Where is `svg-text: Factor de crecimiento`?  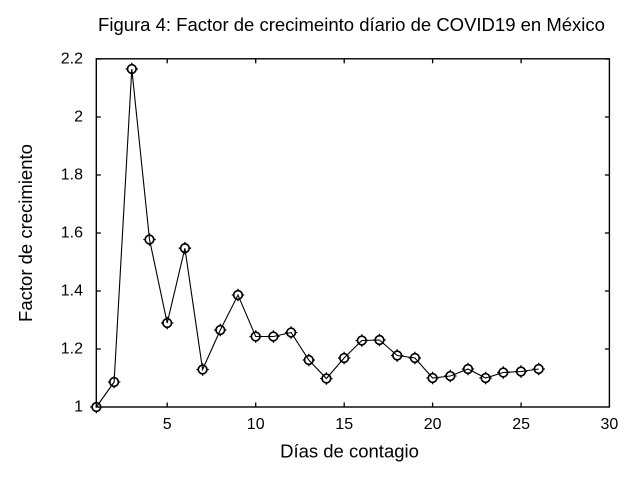
svg-text: Factor de crecimiento is located at coordinates (25, 233).